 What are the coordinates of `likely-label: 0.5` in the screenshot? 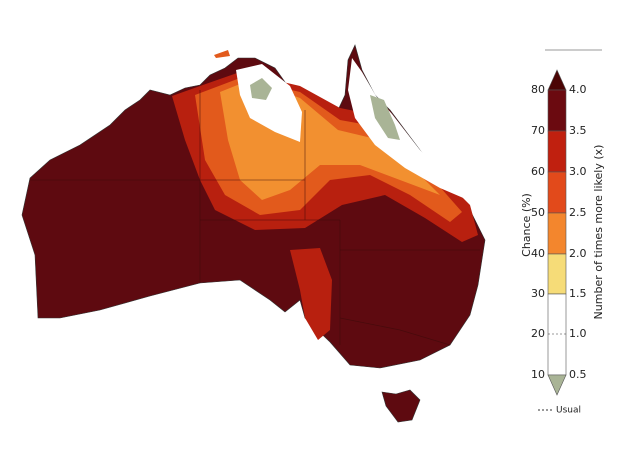 It's located at (578, 374).